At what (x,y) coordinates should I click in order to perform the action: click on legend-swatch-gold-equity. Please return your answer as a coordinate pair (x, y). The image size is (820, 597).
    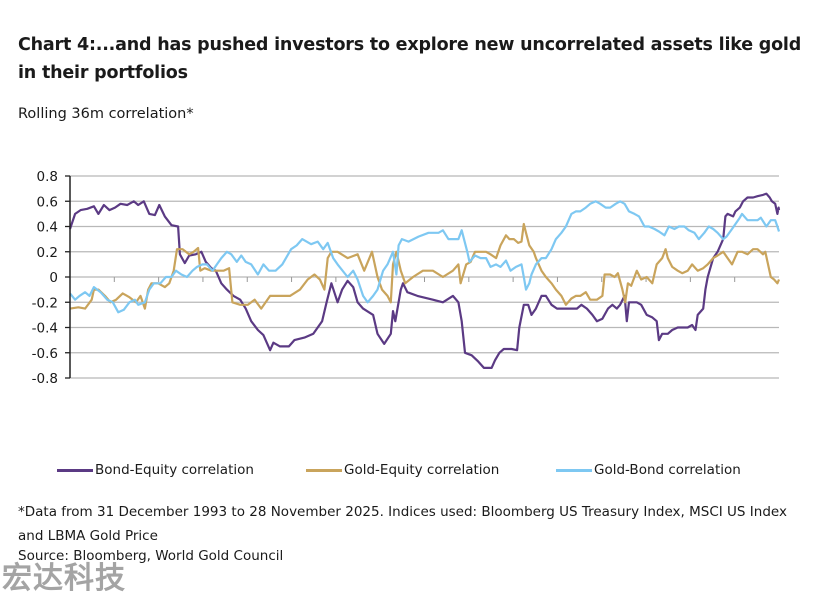
    Looking at the image, I should click on (324, 470).